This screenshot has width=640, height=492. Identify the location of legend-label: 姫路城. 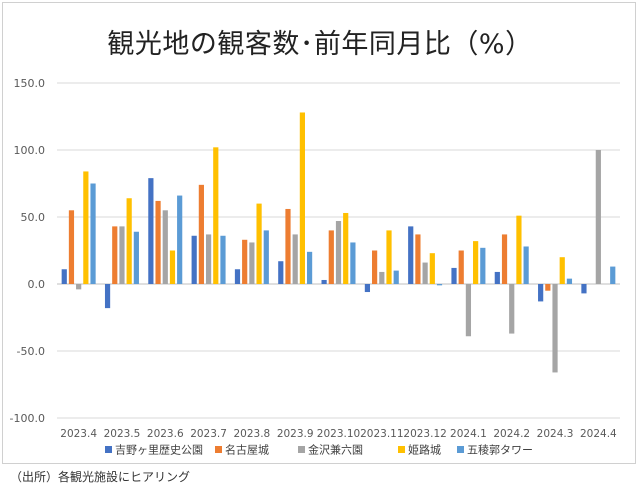
(424, 450).